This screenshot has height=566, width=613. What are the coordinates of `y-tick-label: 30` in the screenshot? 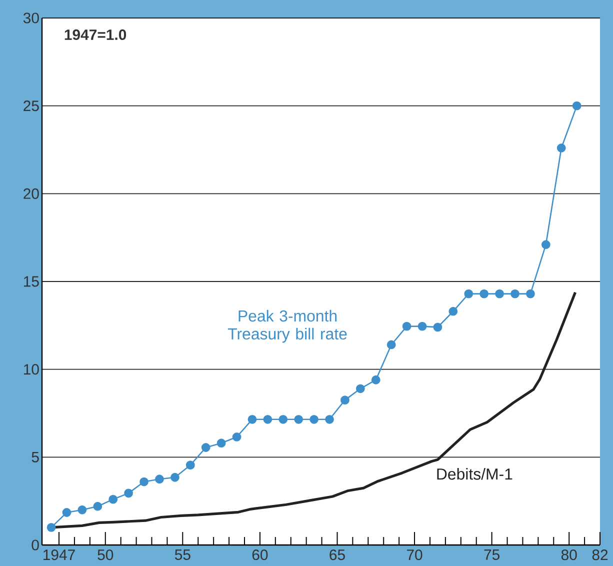 It's located at (31, 18).